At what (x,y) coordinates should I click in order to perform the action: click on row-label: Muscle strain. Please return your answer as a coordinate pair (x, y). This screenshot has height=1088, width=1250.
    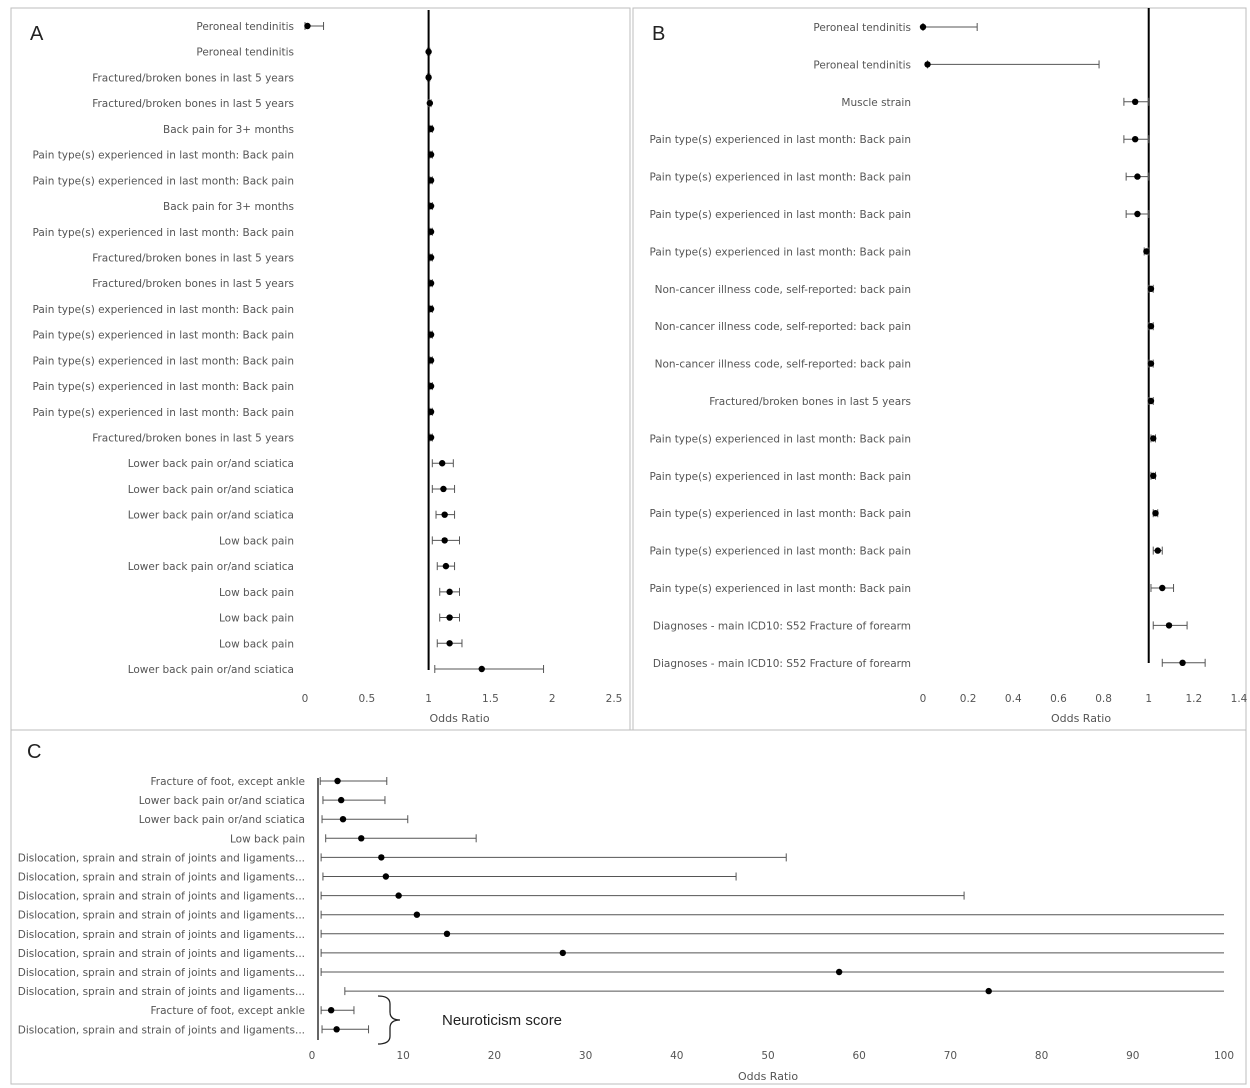
    Looking at the image, I should click on (876, 103).